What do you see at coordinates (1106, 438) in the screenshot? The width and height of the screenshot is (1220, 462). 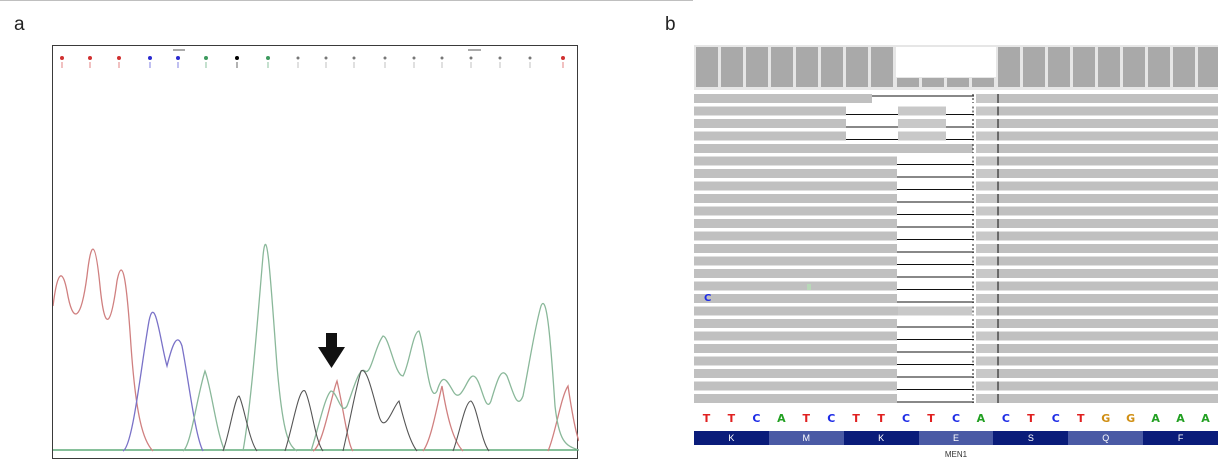 I see `amino-acid: Q` at bounding box center [1106, 438].